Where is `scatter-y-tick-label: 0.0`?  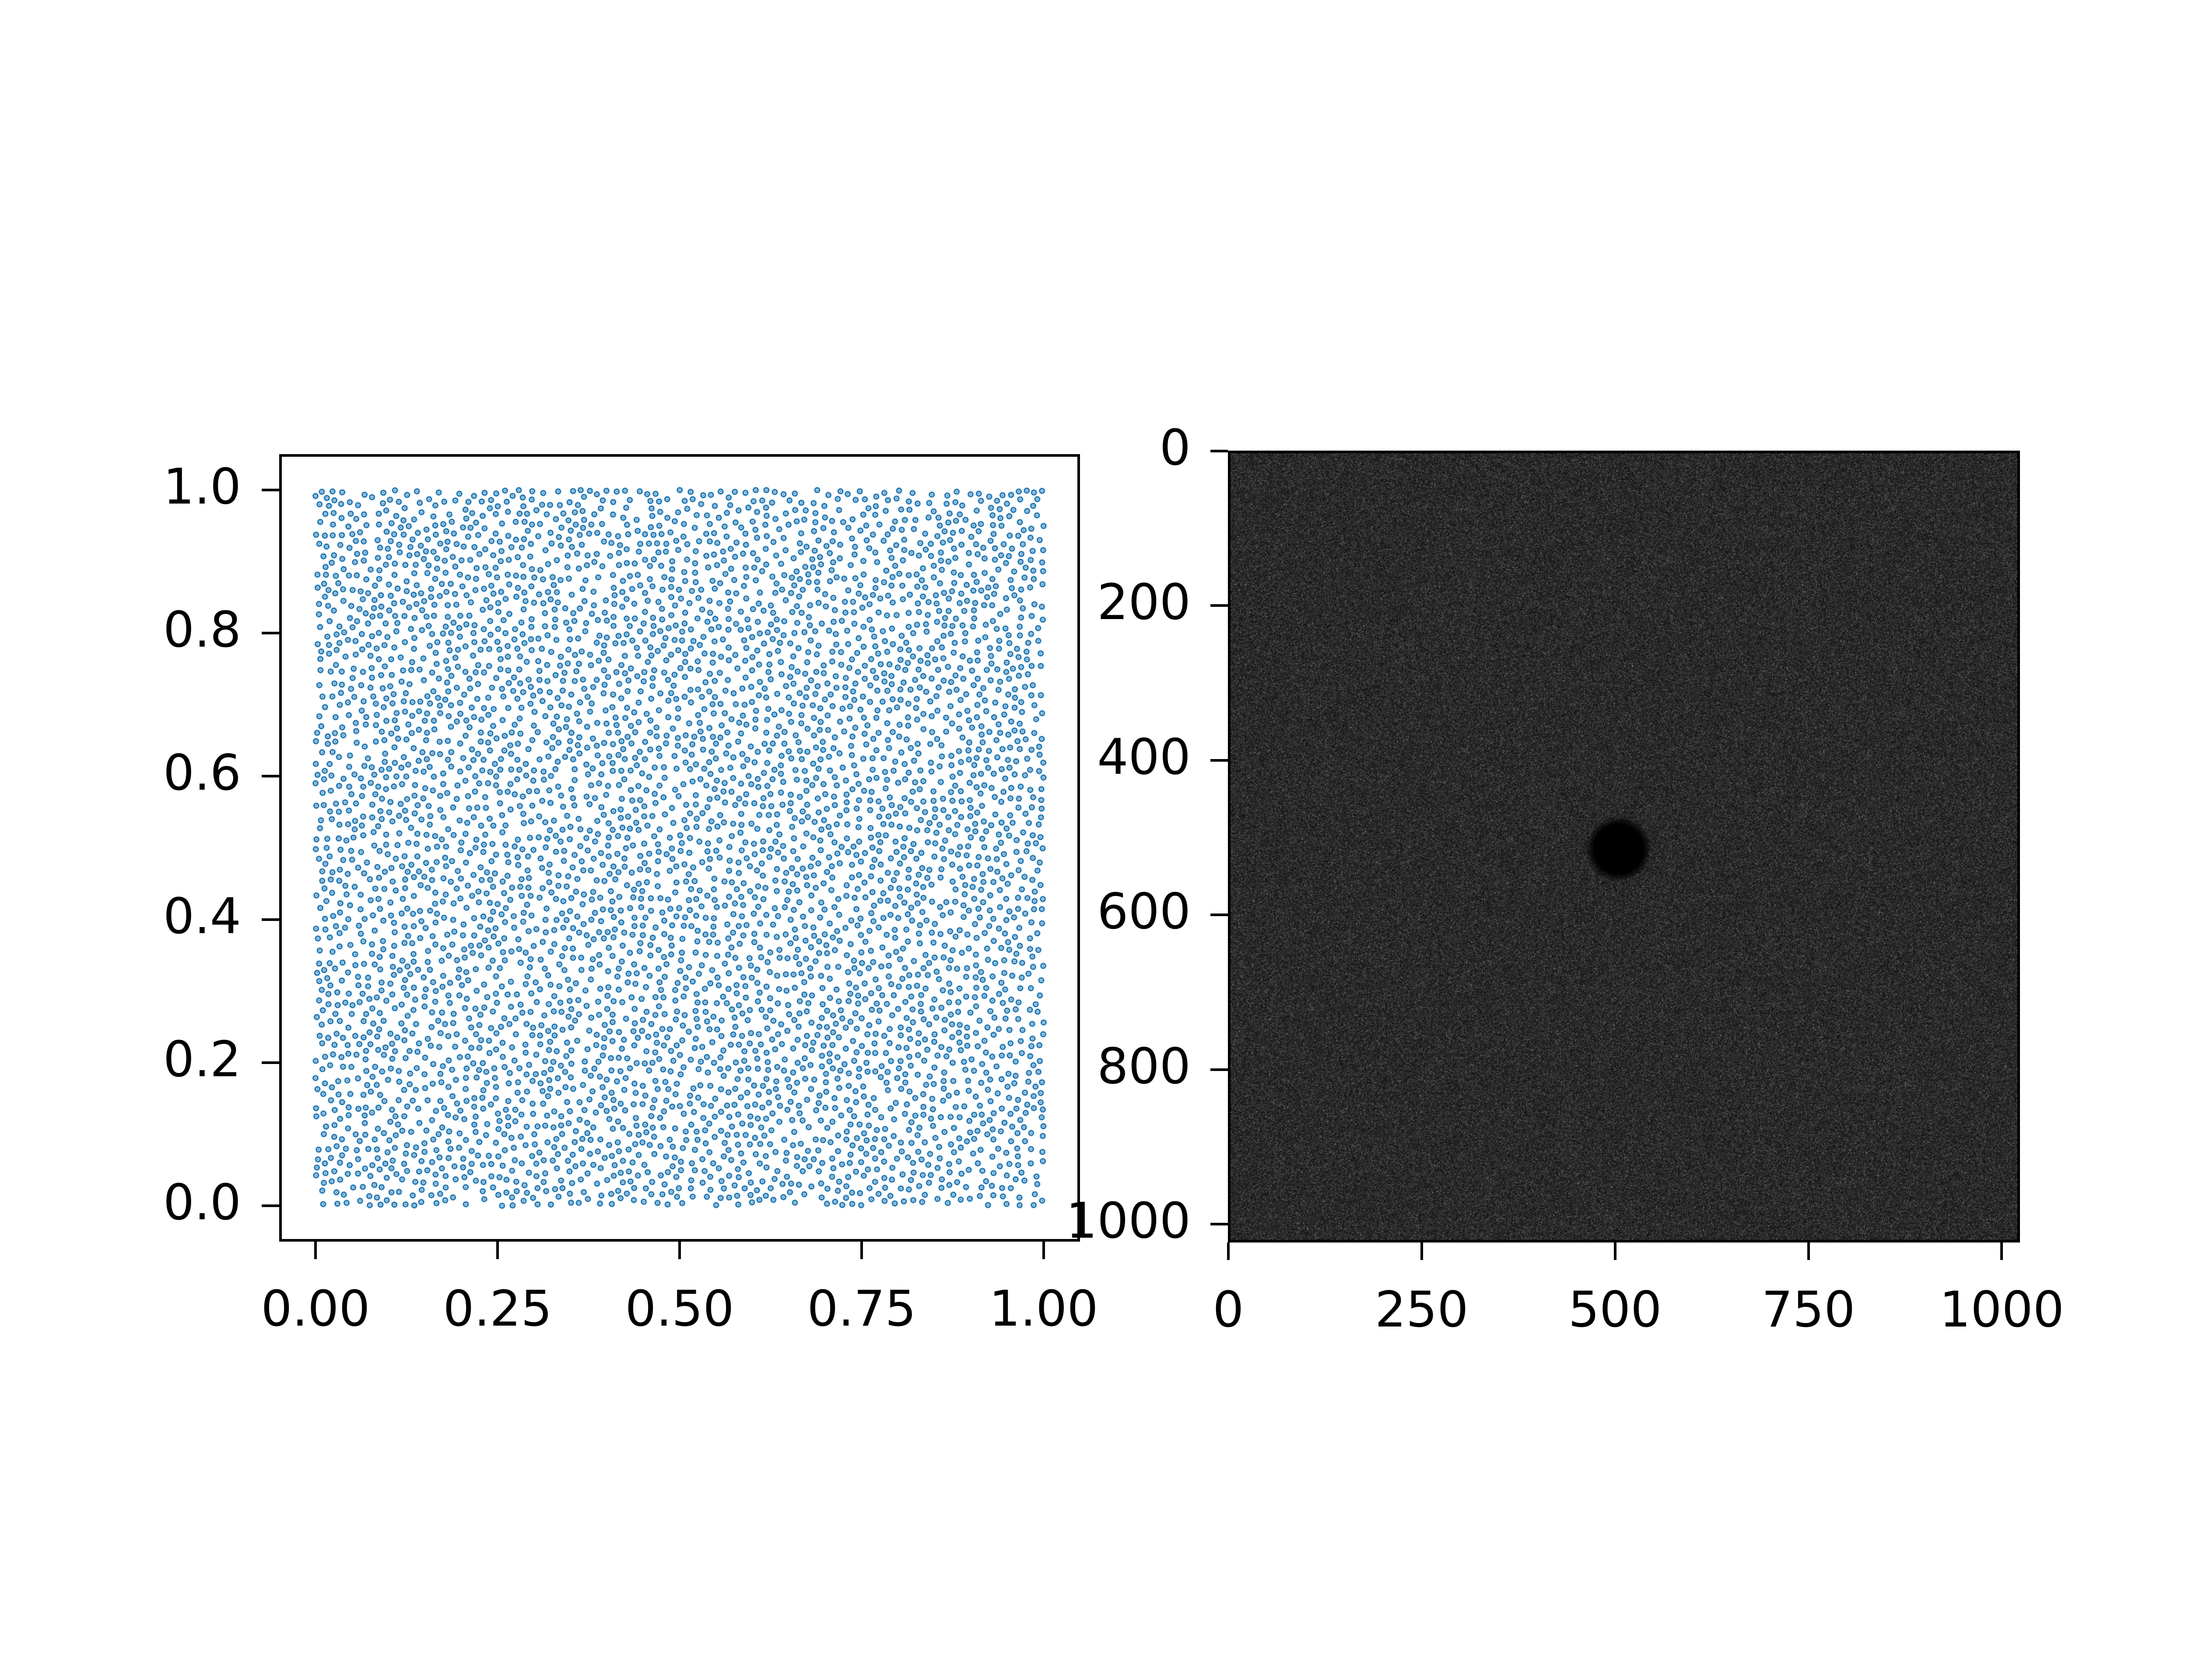 scatter-y-tick-label: 0.0 is located at coordinates (202, 1202).